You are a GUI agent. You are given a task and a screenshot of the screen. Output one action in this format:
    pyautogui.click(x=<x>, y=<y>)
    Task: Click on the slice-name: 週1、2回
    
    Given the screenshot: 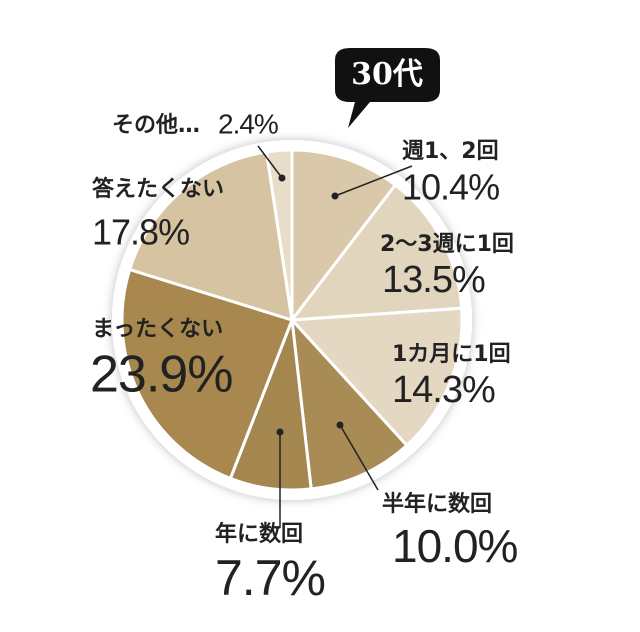 What is the action you would take?
    pyautogui.click(x=450, y=151)
    